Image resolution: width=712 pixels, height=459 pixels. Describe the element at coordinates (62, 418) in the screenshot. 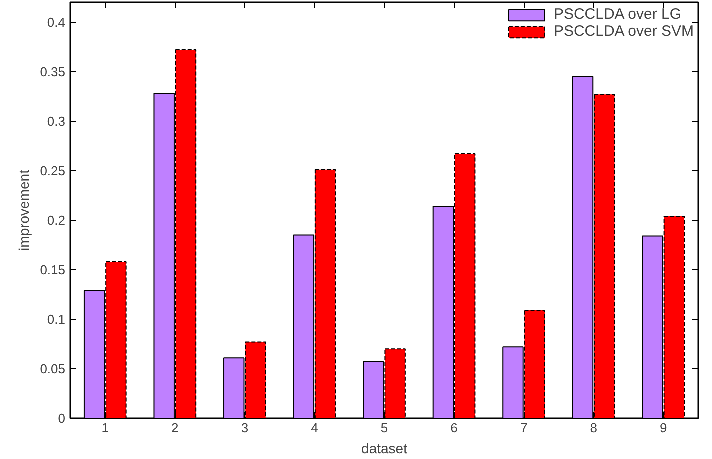

I see `y-tick-label: 0` at that location.